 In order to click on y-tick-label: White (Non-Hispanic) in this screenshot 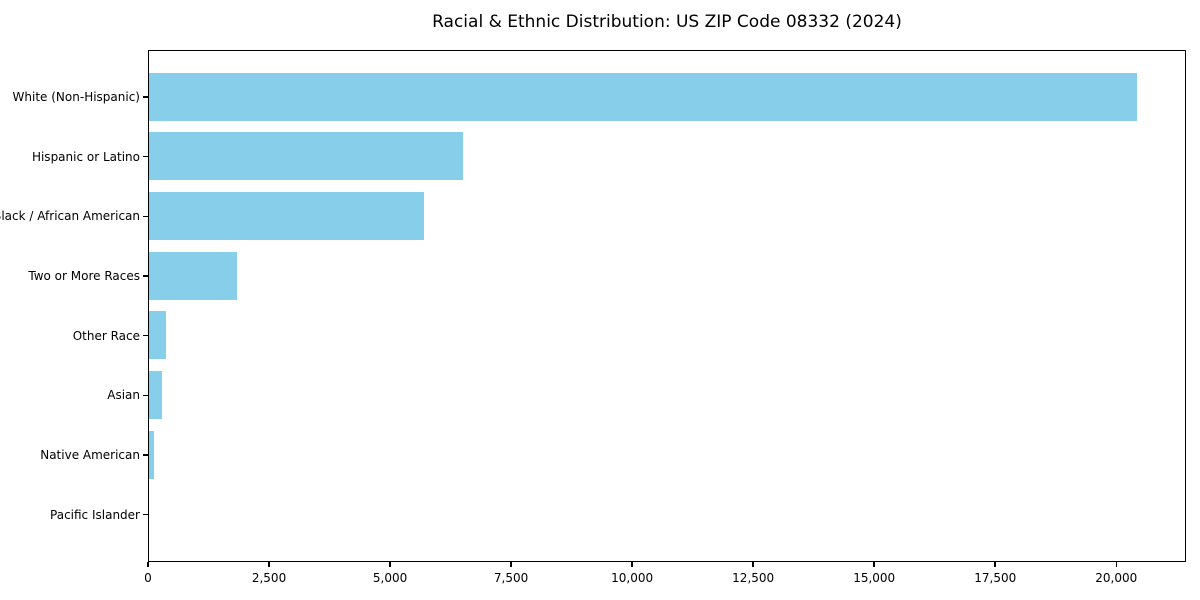, I will do `click(76, 97)`.